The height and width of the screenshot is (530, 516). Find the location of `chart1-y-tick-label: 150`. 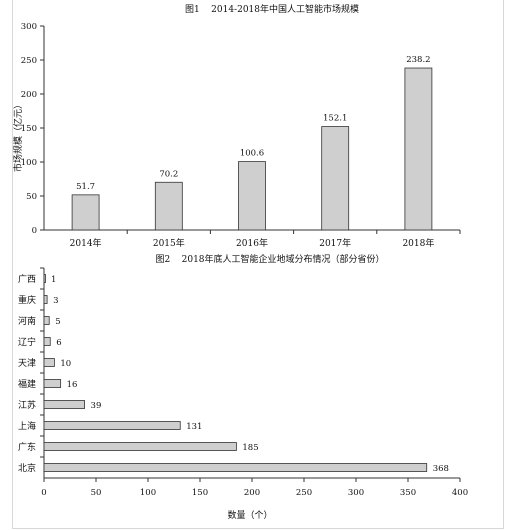

chart1-y-tick-label: 150 is located at coordinates (29, 129).